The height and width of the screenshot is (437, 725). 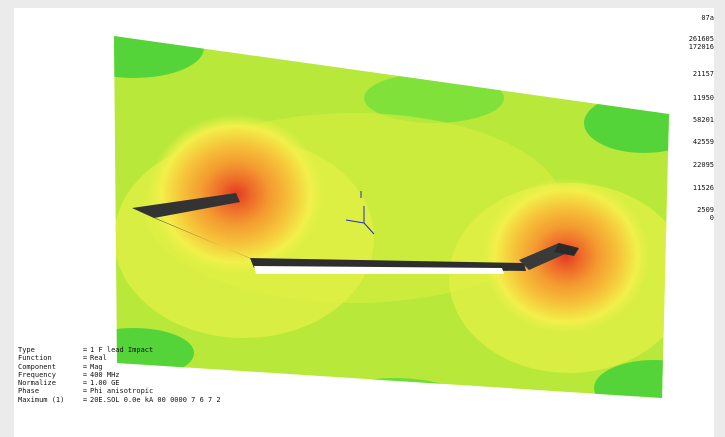 I want to click on info-key: Function, so click(x=35, y=358).